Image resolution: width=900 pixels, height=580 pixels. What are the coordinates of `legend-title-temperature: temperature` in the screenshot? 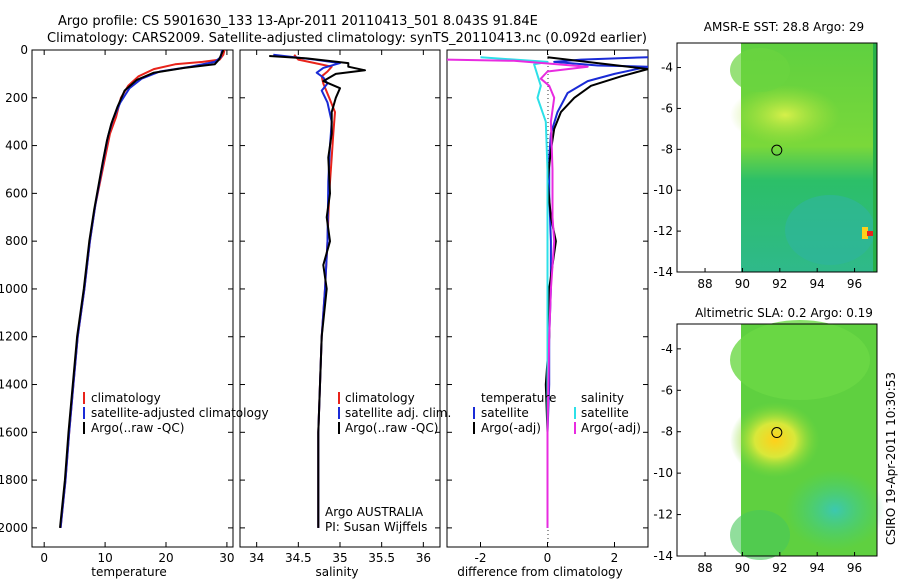 It's located at (518, 398).